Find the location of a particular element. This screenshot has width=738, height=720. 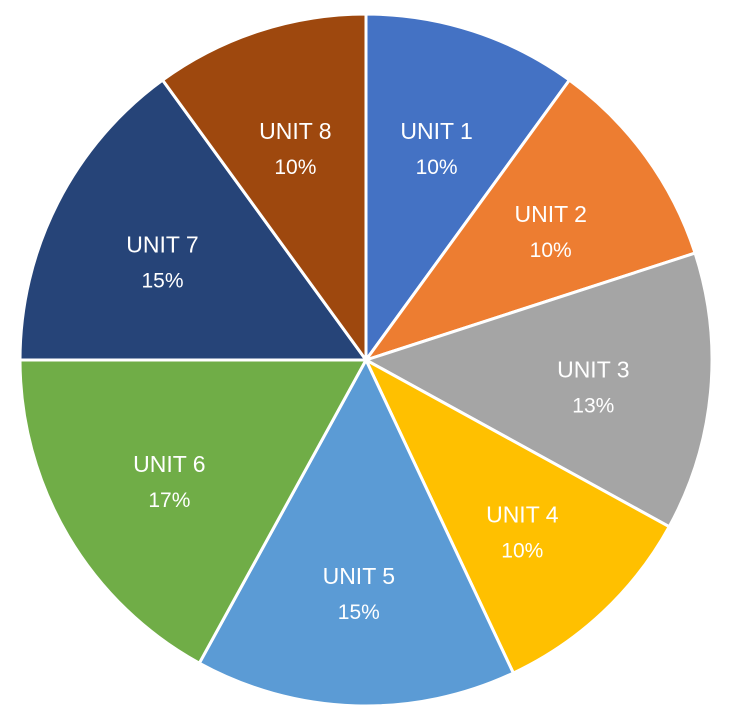

slice-label-unit-7: UNIT 7 is located at coordinates (162, 244).